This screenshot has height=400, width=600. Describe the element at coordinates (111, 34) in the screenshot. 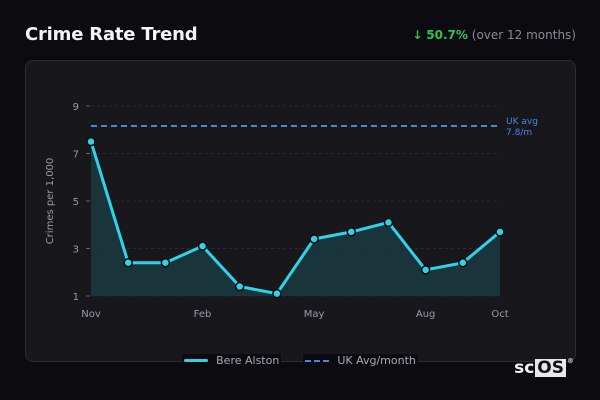

I see `page-title: Crime Rate Trend` at that location.